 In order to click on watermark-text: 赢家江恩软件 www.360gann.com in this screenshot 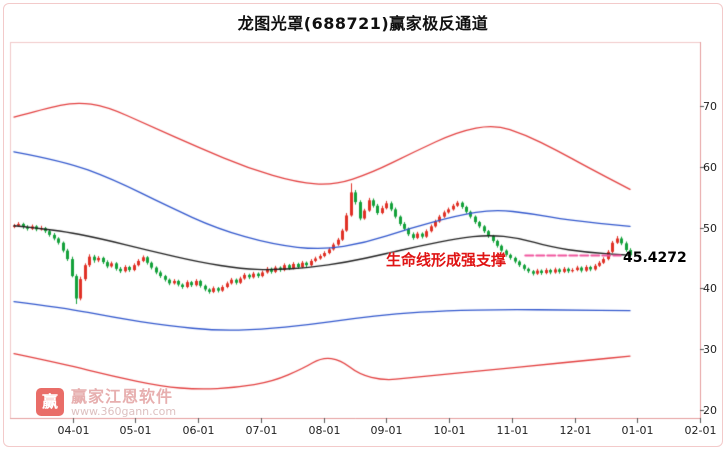, I will do `click(123, 403)`.